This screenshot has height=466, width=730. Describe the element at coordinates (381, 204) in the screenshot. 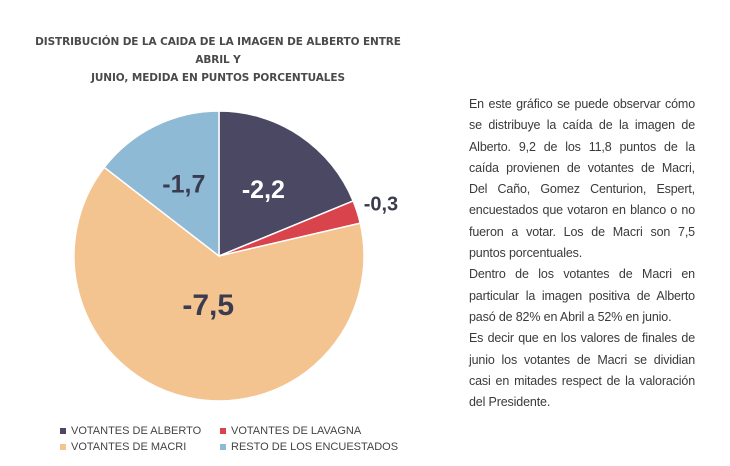

I see `slice-value-label: -0,3` at that location.